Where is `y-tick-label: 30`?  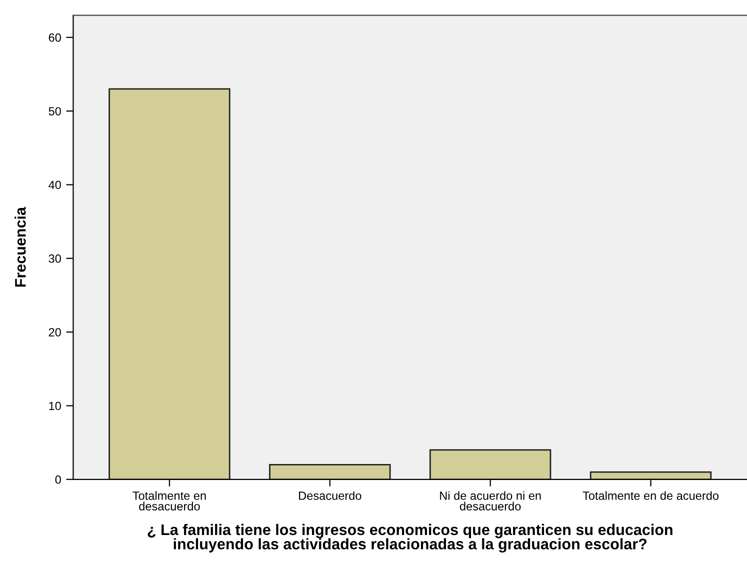
y-tick-label: 30 is located at coordinates (54, 258).